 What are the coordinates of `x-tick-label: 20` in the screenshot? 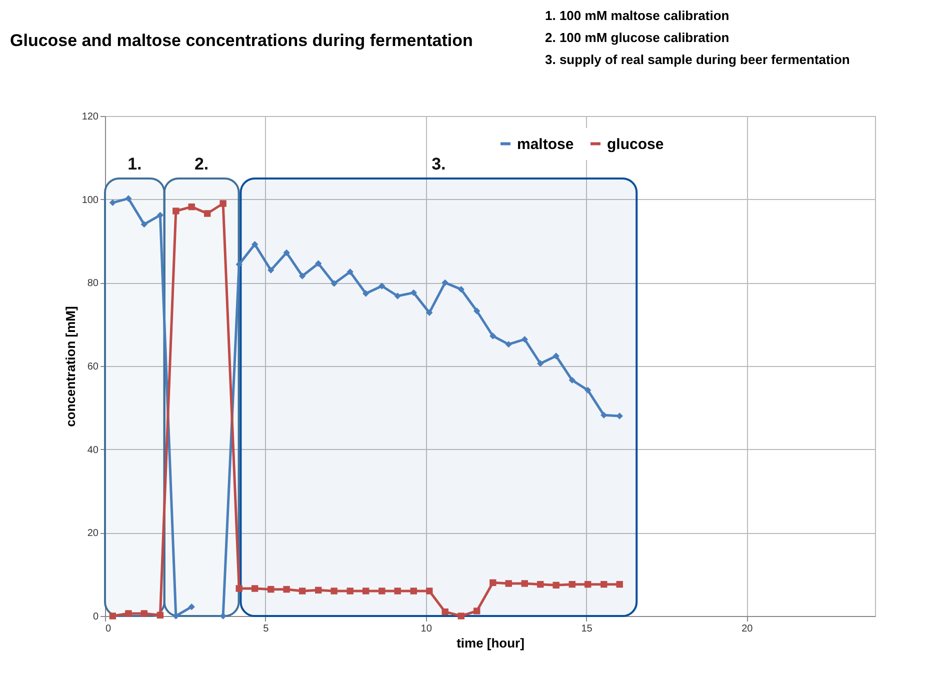 It's located at (748, 629).